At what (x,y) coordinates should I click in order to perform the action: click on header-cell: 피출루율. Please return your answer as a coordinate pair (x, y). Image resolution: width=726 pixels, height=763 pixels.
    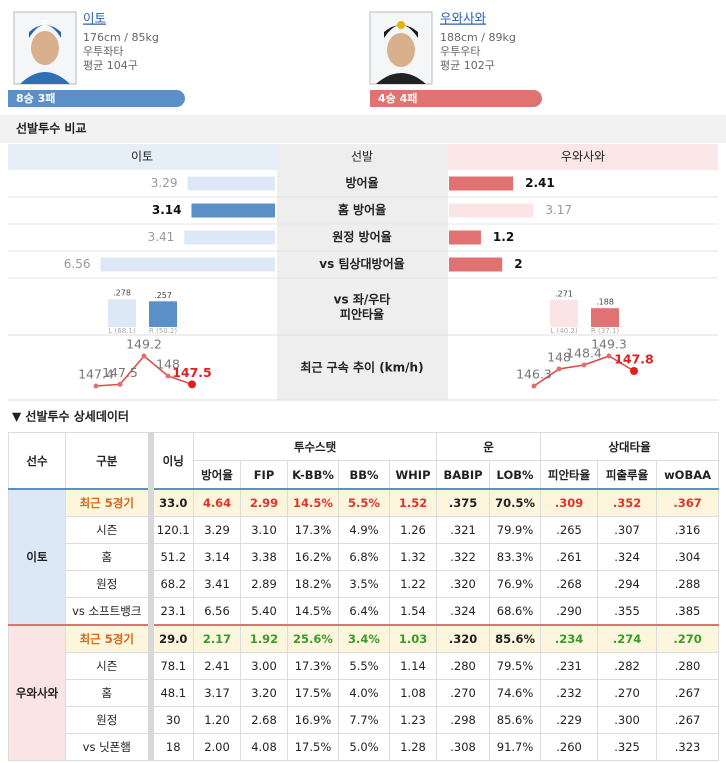
    Looking at the image, I should click on (627, 475).